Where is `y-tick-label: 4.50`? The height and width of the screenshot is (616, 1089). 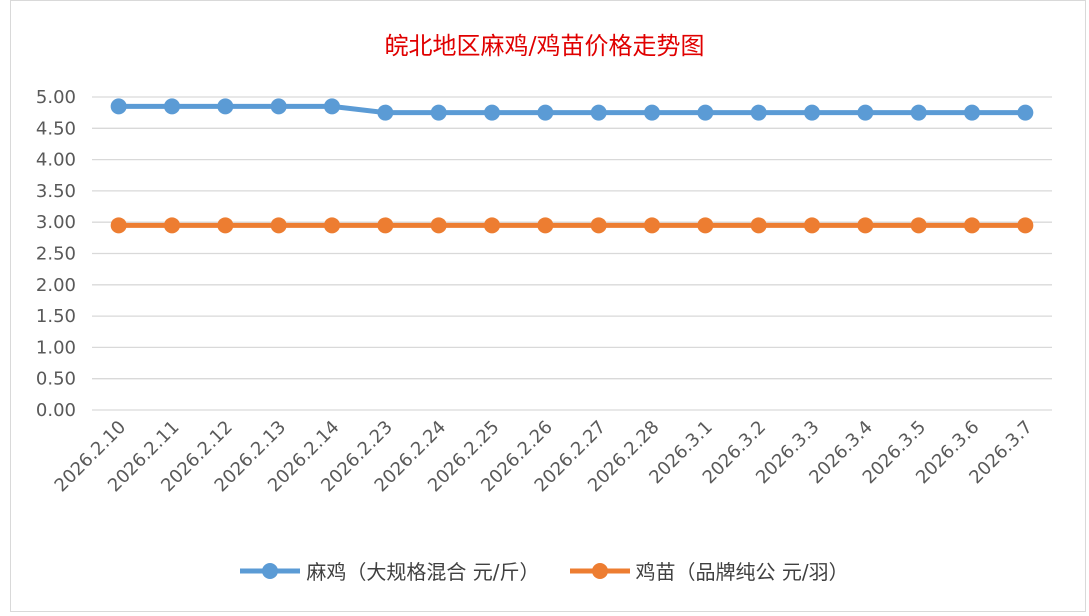
y-tick-label: 4.50 is located at coordinates (56, 128).